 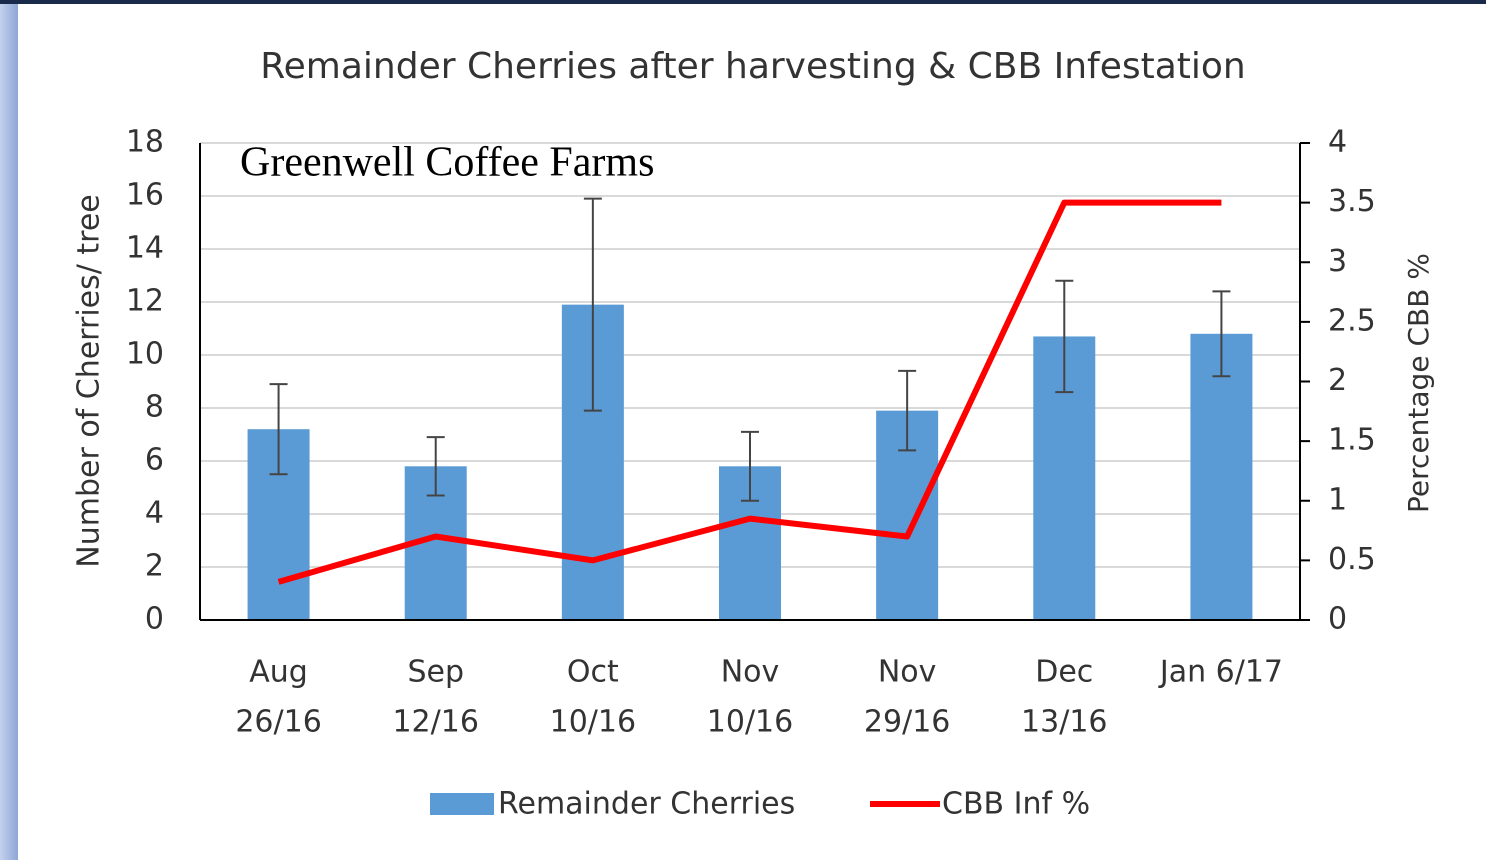 What do you see at coordinates (1418, 383) in the screenshot?
I see `y2-axis-label: Percentage CBB %` at bounding box center [1418, 383].